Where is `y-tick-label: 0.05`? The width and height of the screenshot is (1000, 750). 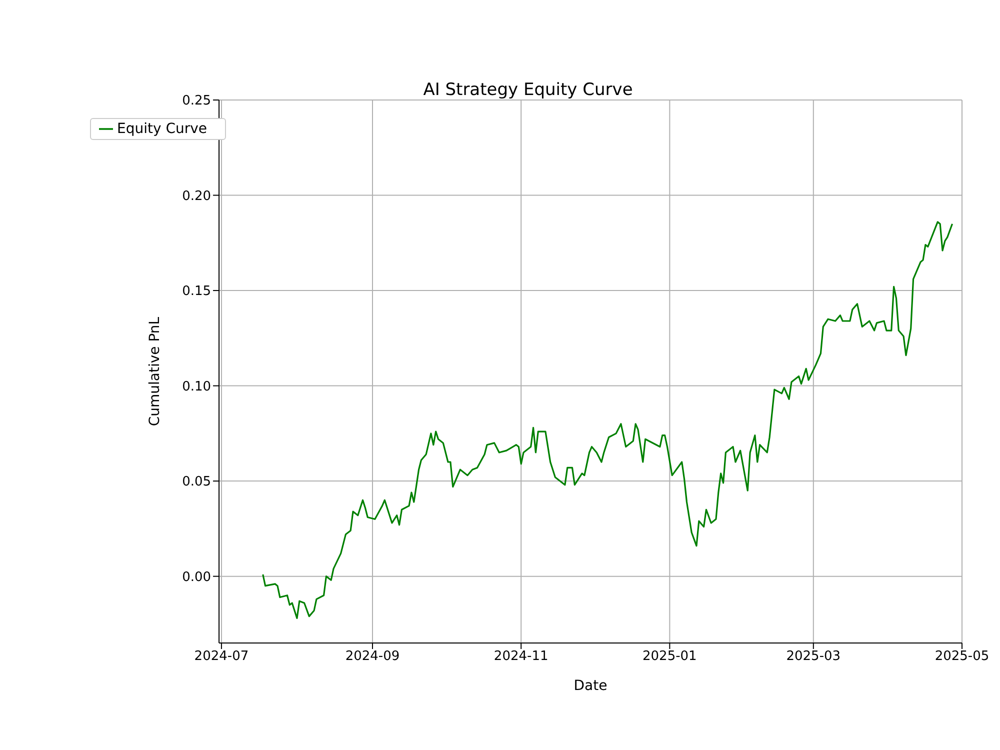
y-tick-label: 0.05 is located at coordinates (197, 482).